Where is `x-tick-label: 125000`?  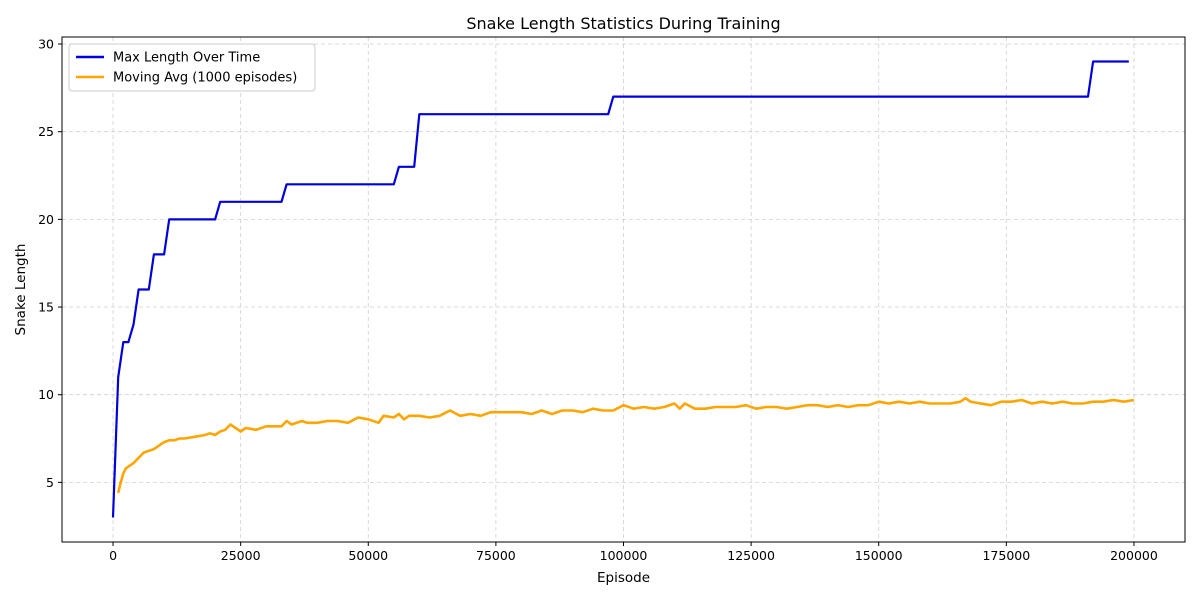 x-tick-label: 125000 is located at coordinates (751, 555).